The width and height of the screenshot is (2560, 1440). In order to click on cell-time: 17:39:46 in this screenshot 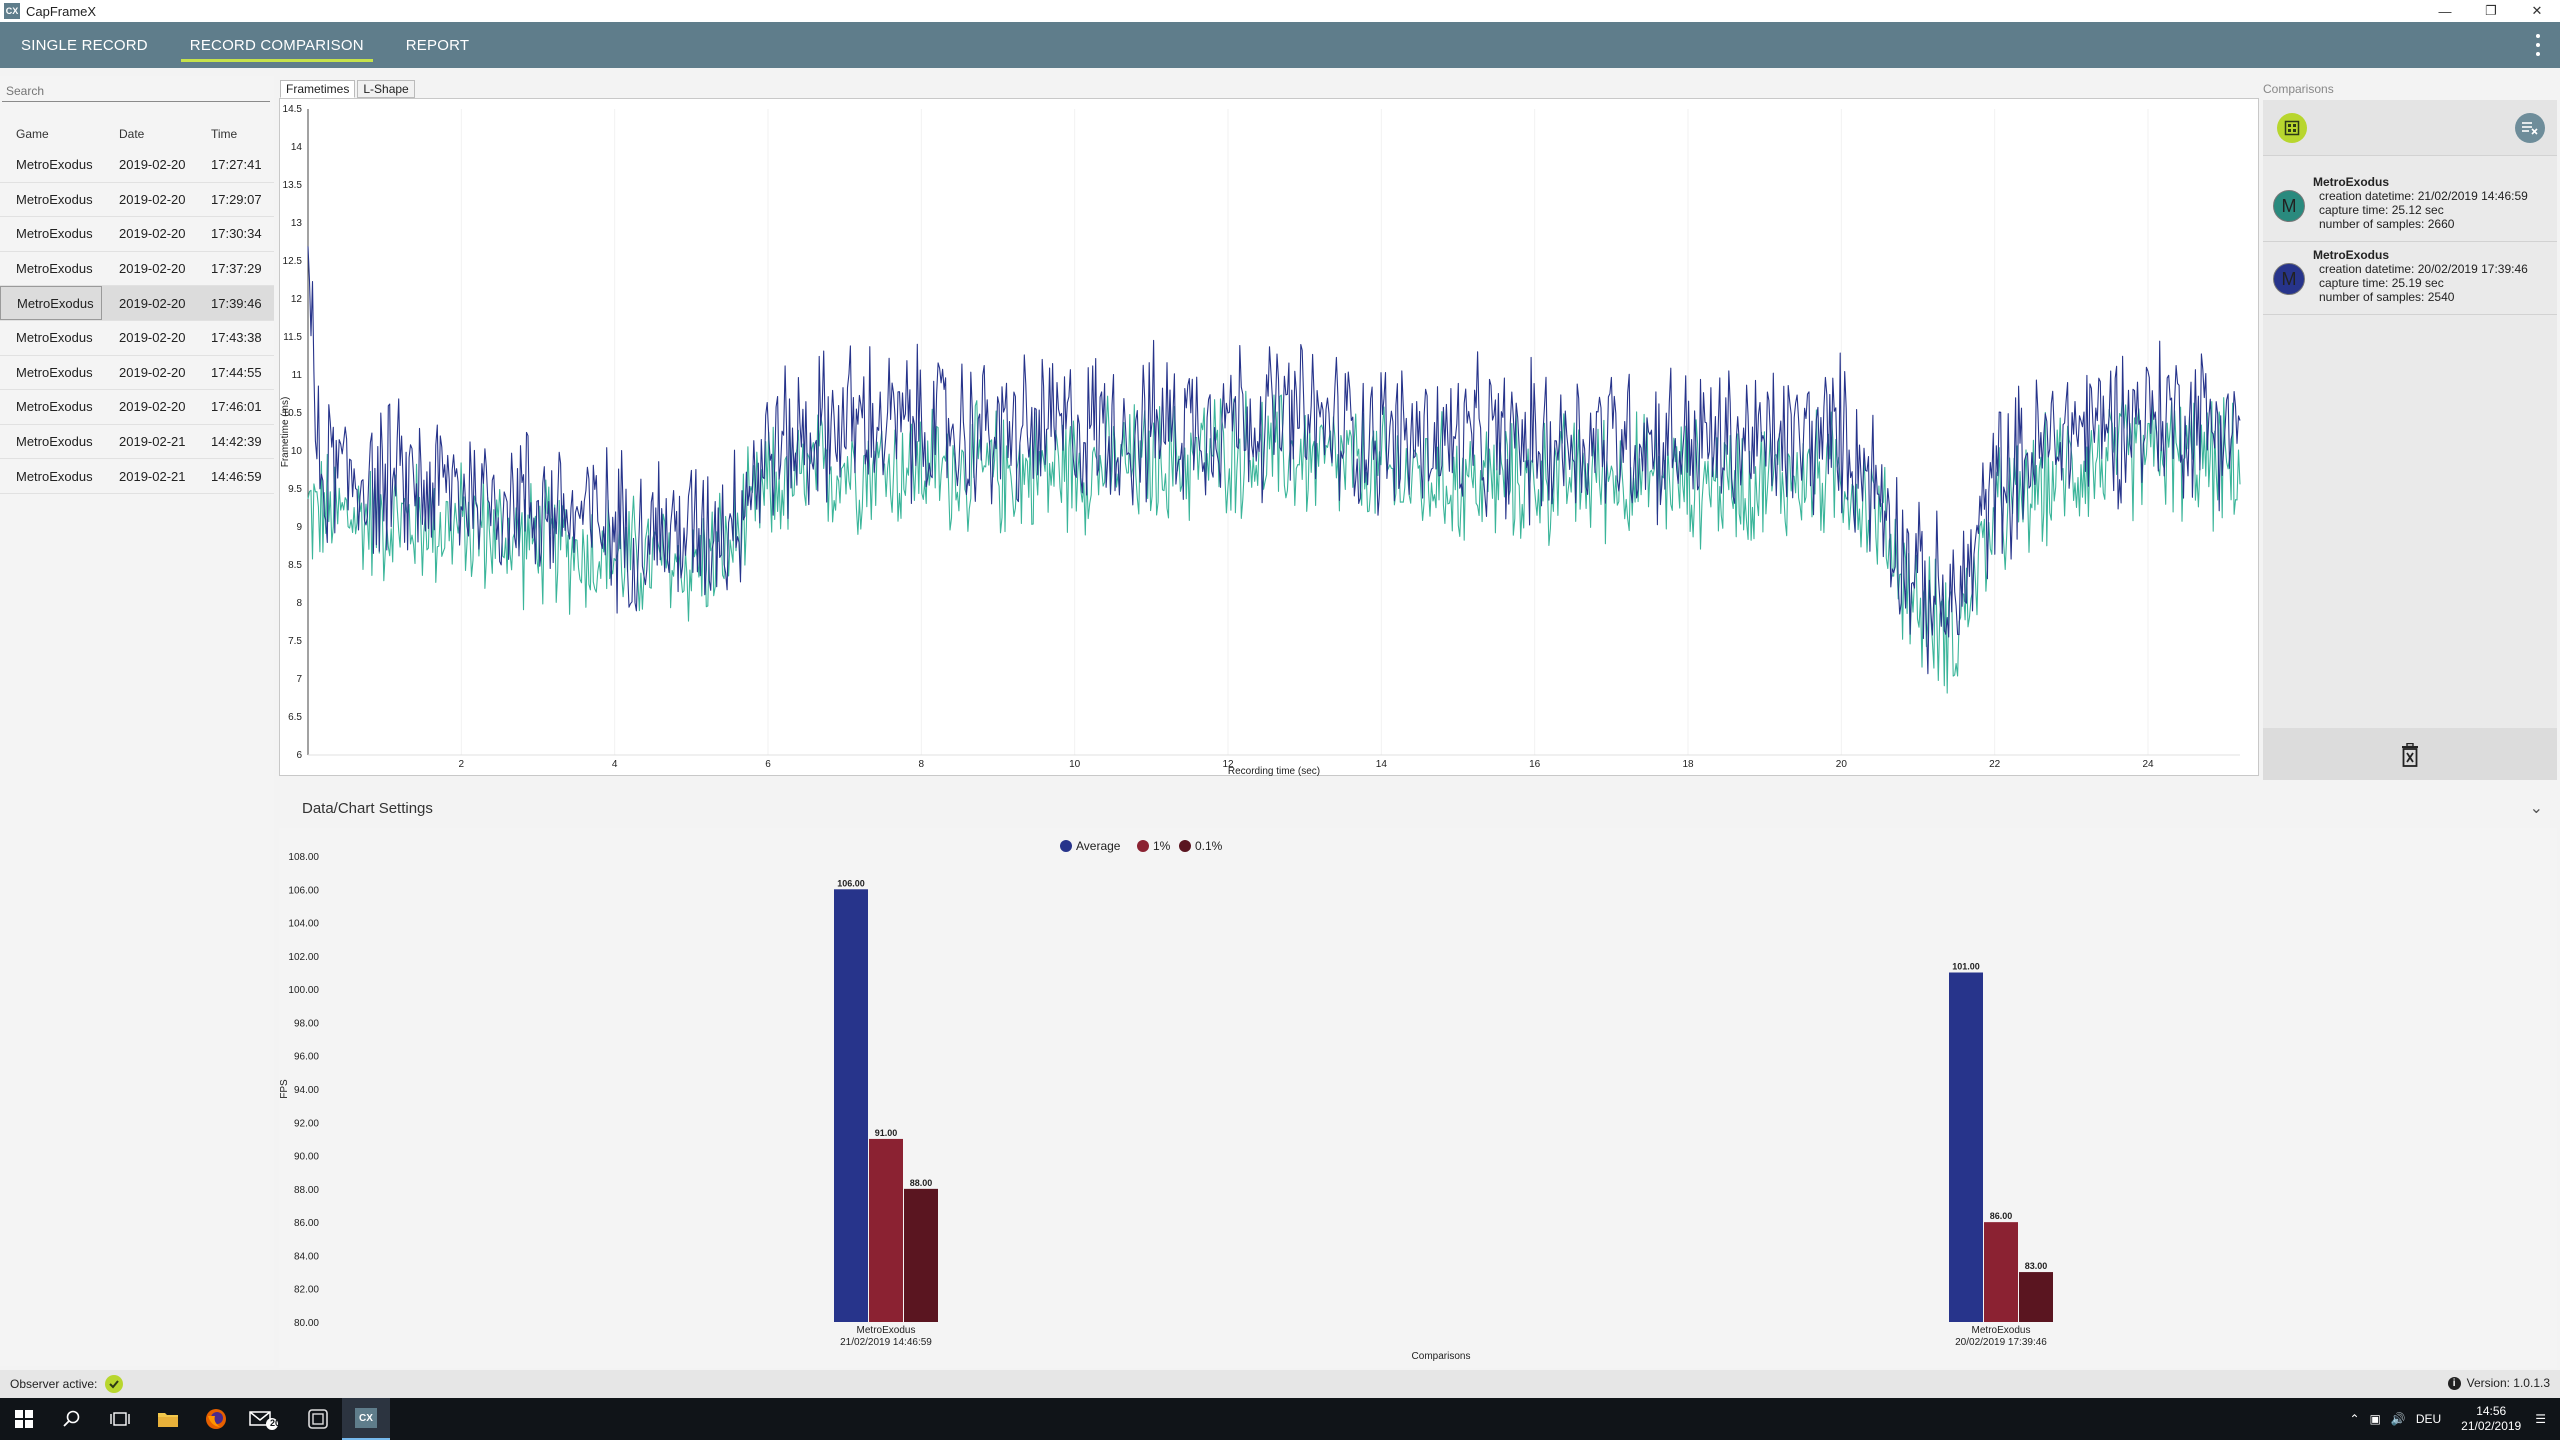, I will do `click(235, 303)`.